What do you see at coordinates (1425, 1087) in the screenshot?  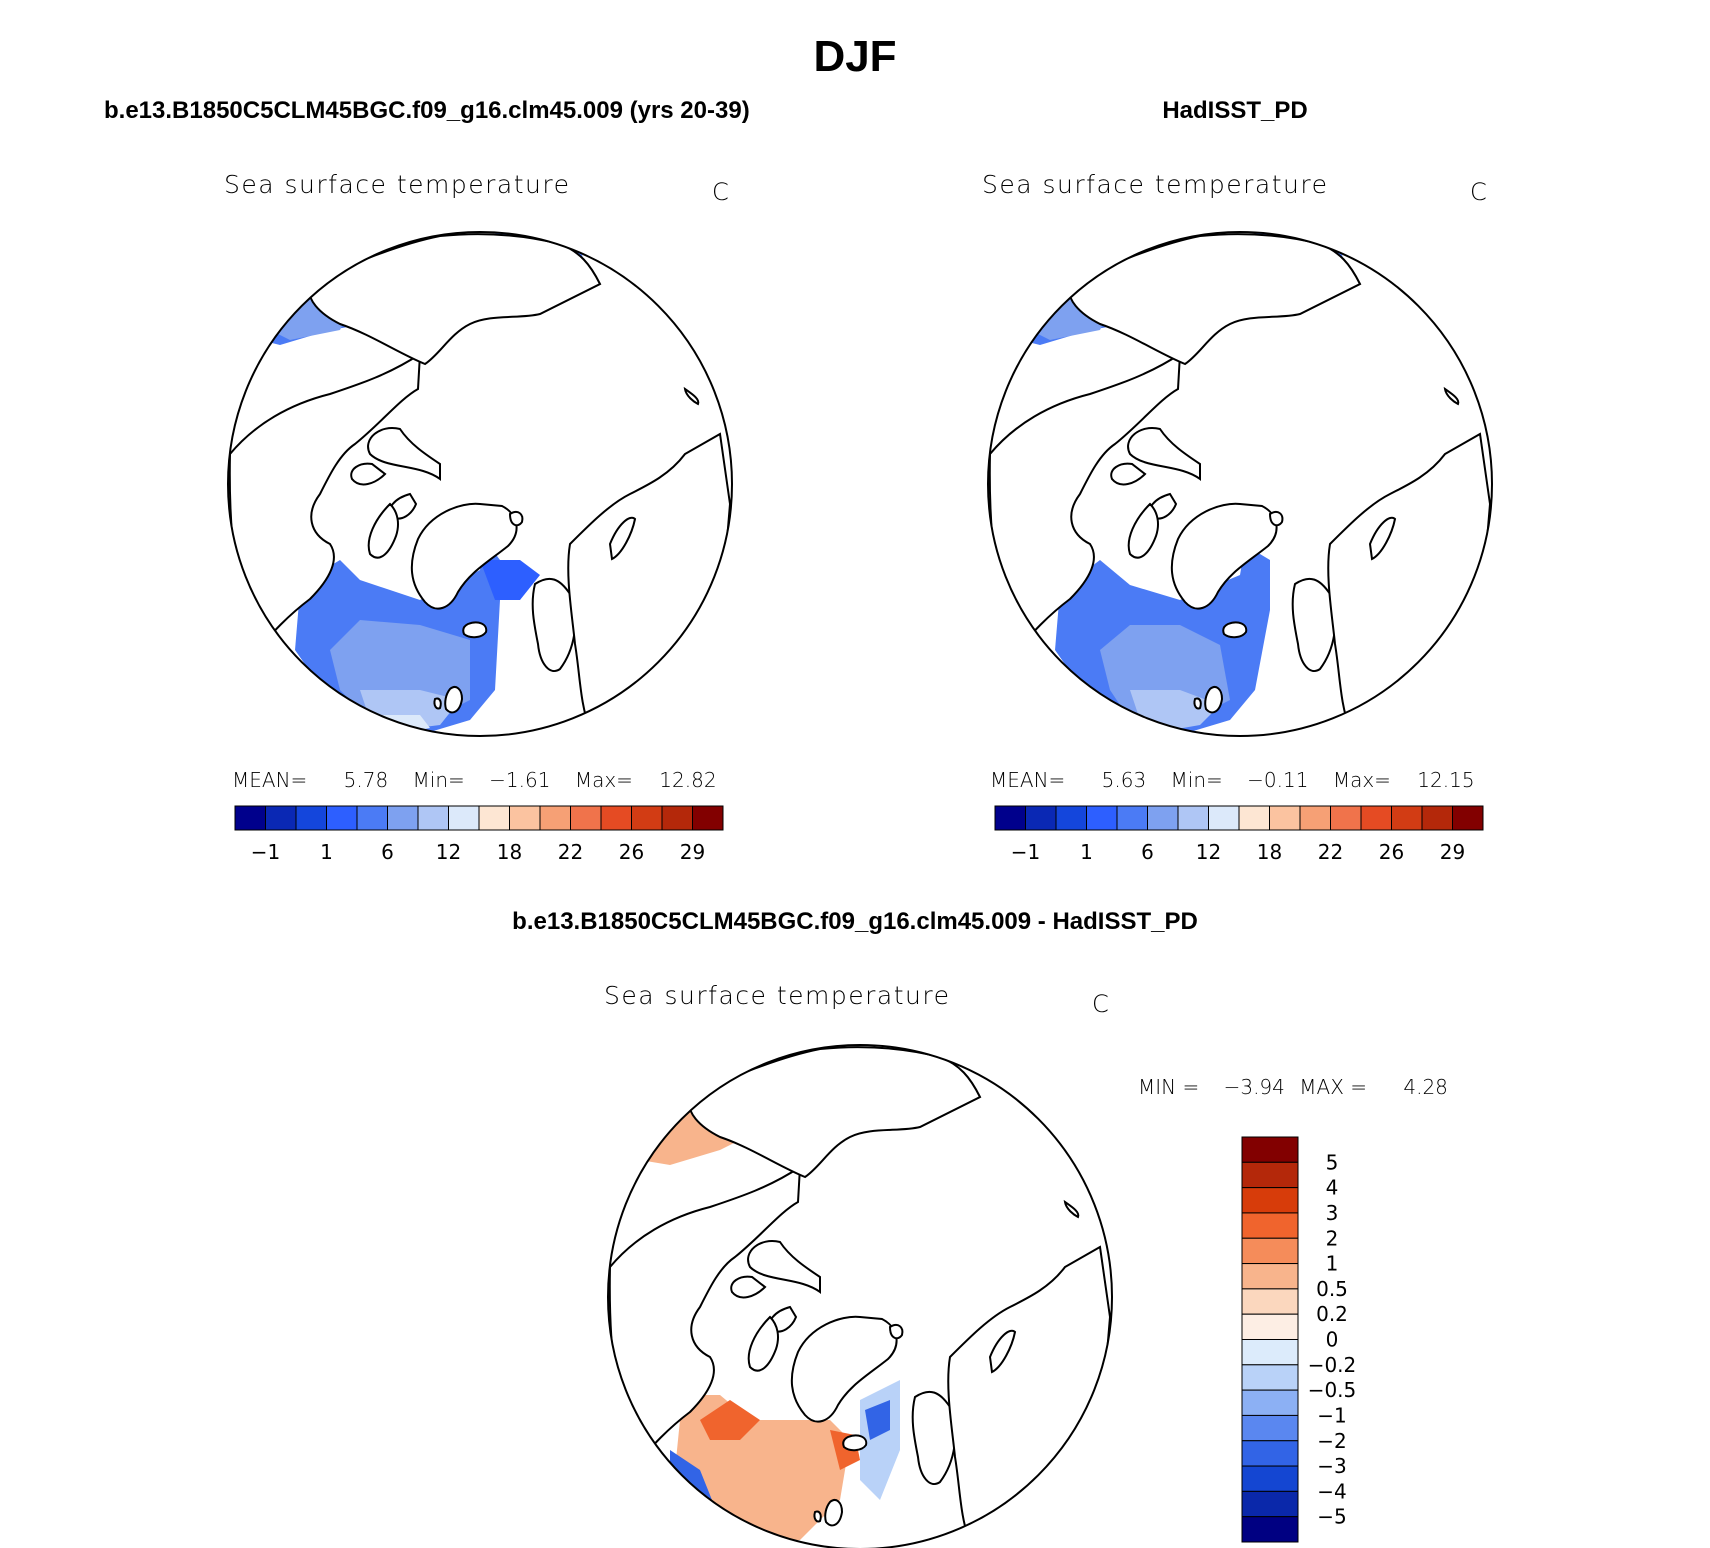 I see `panel-3-max-value: 4.28` at bounding box center [1425, 1087].